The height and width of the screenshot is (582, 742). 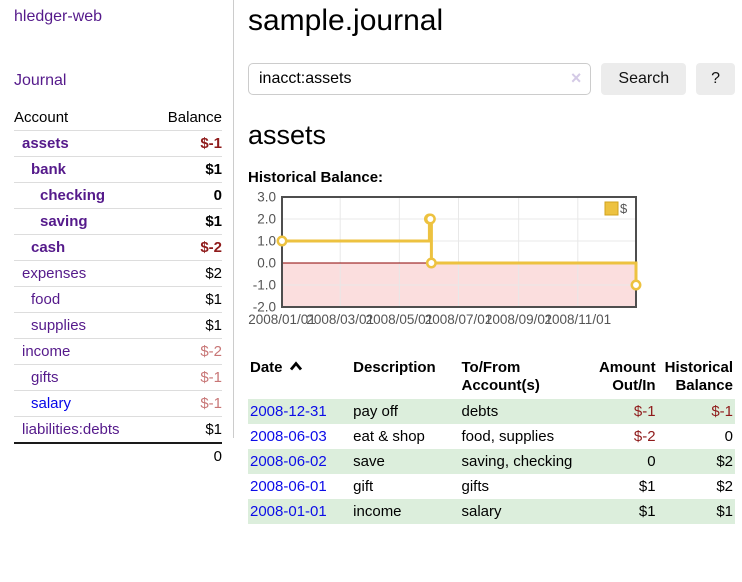 What do you see at coordinates (375, 411) in the screenshot?
I see `register-description-cell: pay off` at bounding box center [375, 411].